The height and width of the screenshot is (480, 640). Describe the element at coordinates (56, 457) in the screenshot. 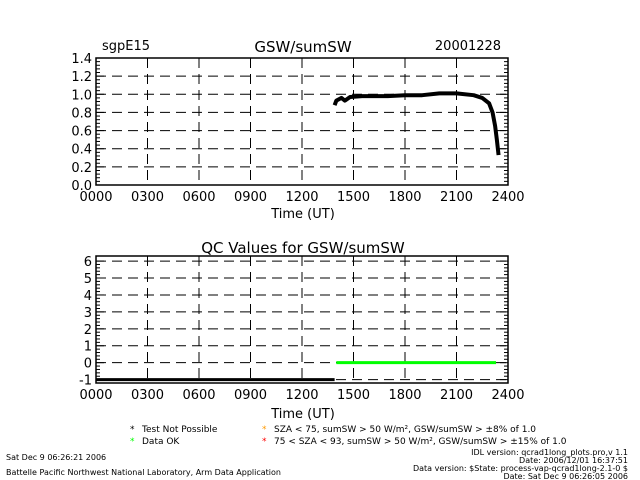

I see `footer-timestamp: Sat Dec 9 06:26:21 2006` at that location.